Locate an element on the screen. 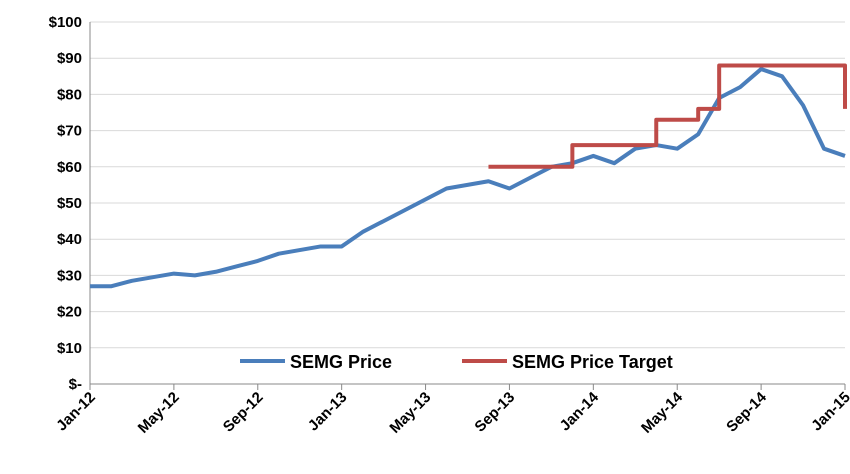 This screenshot has height=474, width=850. y-tick-label: $30 is located at coordinates (69, 275).